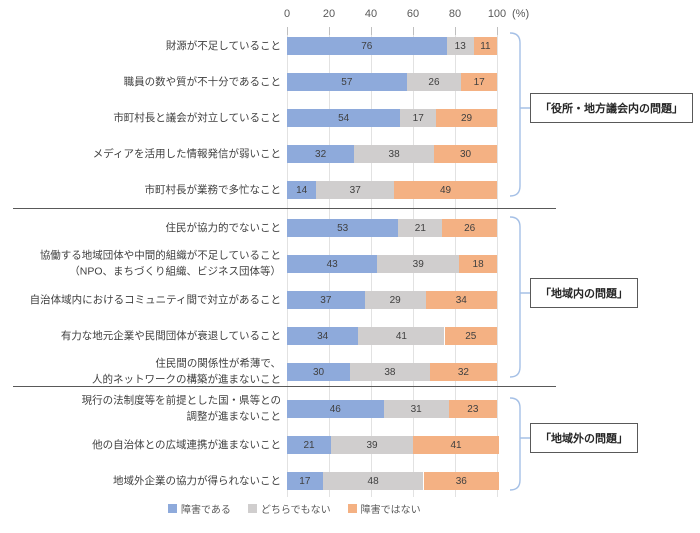 This screenshot has width=700, height=533. I want to click on value-label: 43, so click(332, 264).